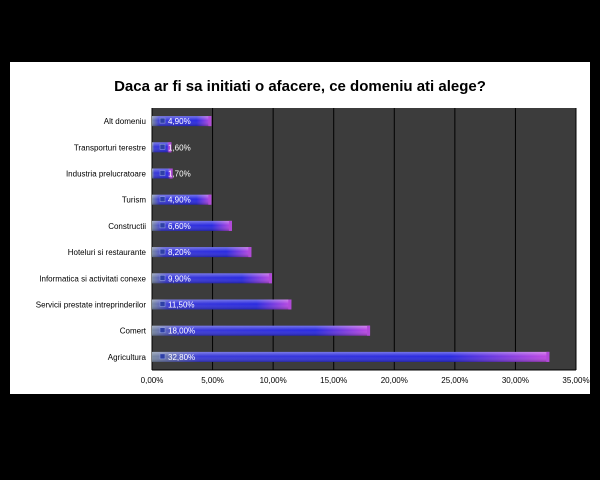 Image resolution: width=600 pixels, height=480 pixels. What do you see at coordinates (333, 380) in the screenshot?
I see `x-tick-label: 15,00%` at bounding box center [333, 380].